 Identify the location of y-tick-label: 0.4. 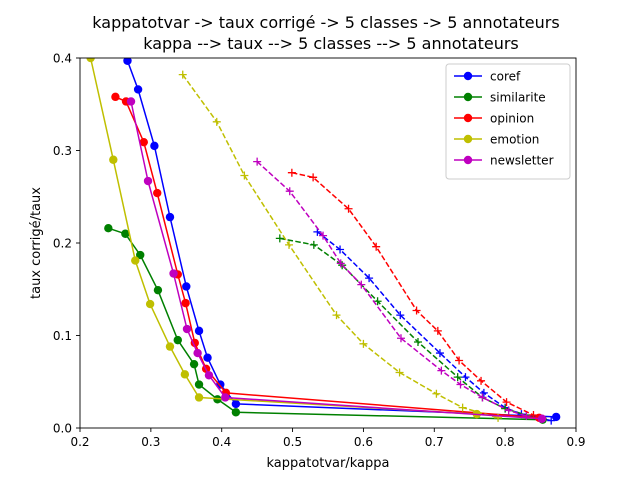
(62, 59).